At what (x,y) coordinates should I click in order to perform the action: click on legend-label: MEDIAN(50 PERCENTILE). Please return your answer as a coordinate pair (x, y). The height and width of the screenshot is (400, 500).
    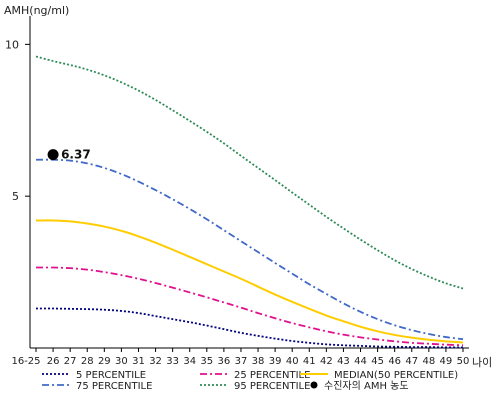
    Looking at the image, I should click on (396, 375).